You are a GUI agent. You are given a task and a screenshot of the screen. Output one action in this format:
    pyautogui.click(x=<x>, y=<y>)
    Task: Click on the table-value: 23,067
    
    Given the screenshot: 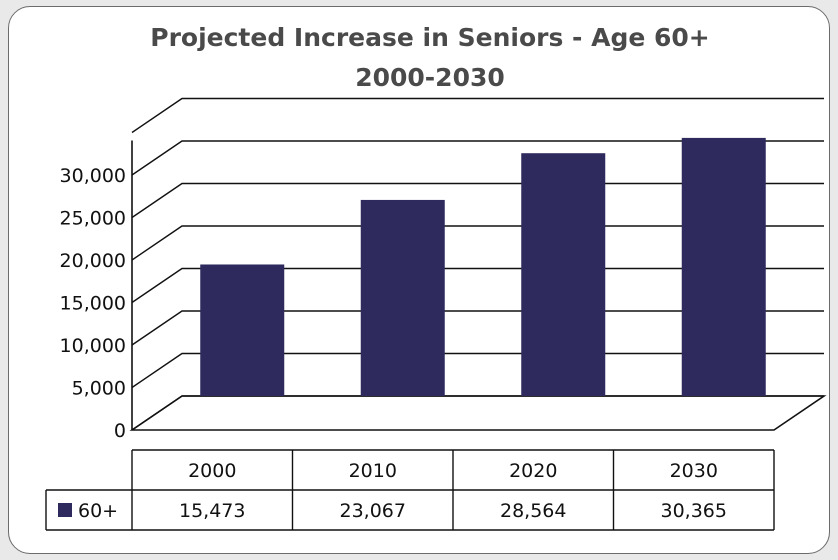 What is the action you would take?
    pyautogui.click(x=373, y=511)
    